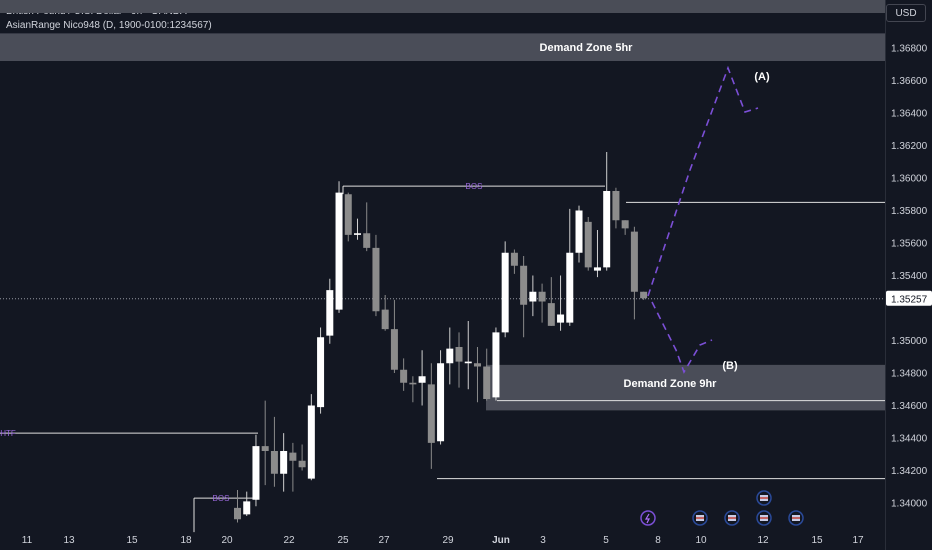 The height and width of the screenshot is (550, 932). Describe the element at coordinates (909, 504) in the screenshot. I see `y-tick-label: 1.34000` at that location.